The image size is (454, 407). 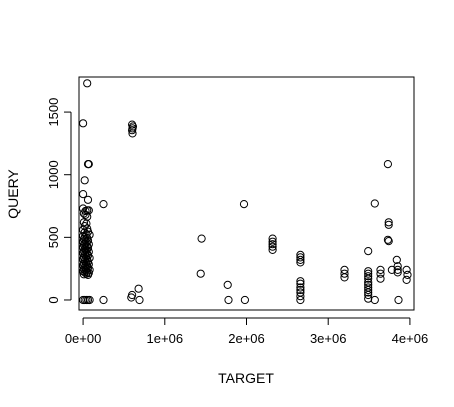 What do you see at coordinates (13, 194) in the screenshot?
I see `y-axis-label: QUERY` at bounding box center [13, 194].